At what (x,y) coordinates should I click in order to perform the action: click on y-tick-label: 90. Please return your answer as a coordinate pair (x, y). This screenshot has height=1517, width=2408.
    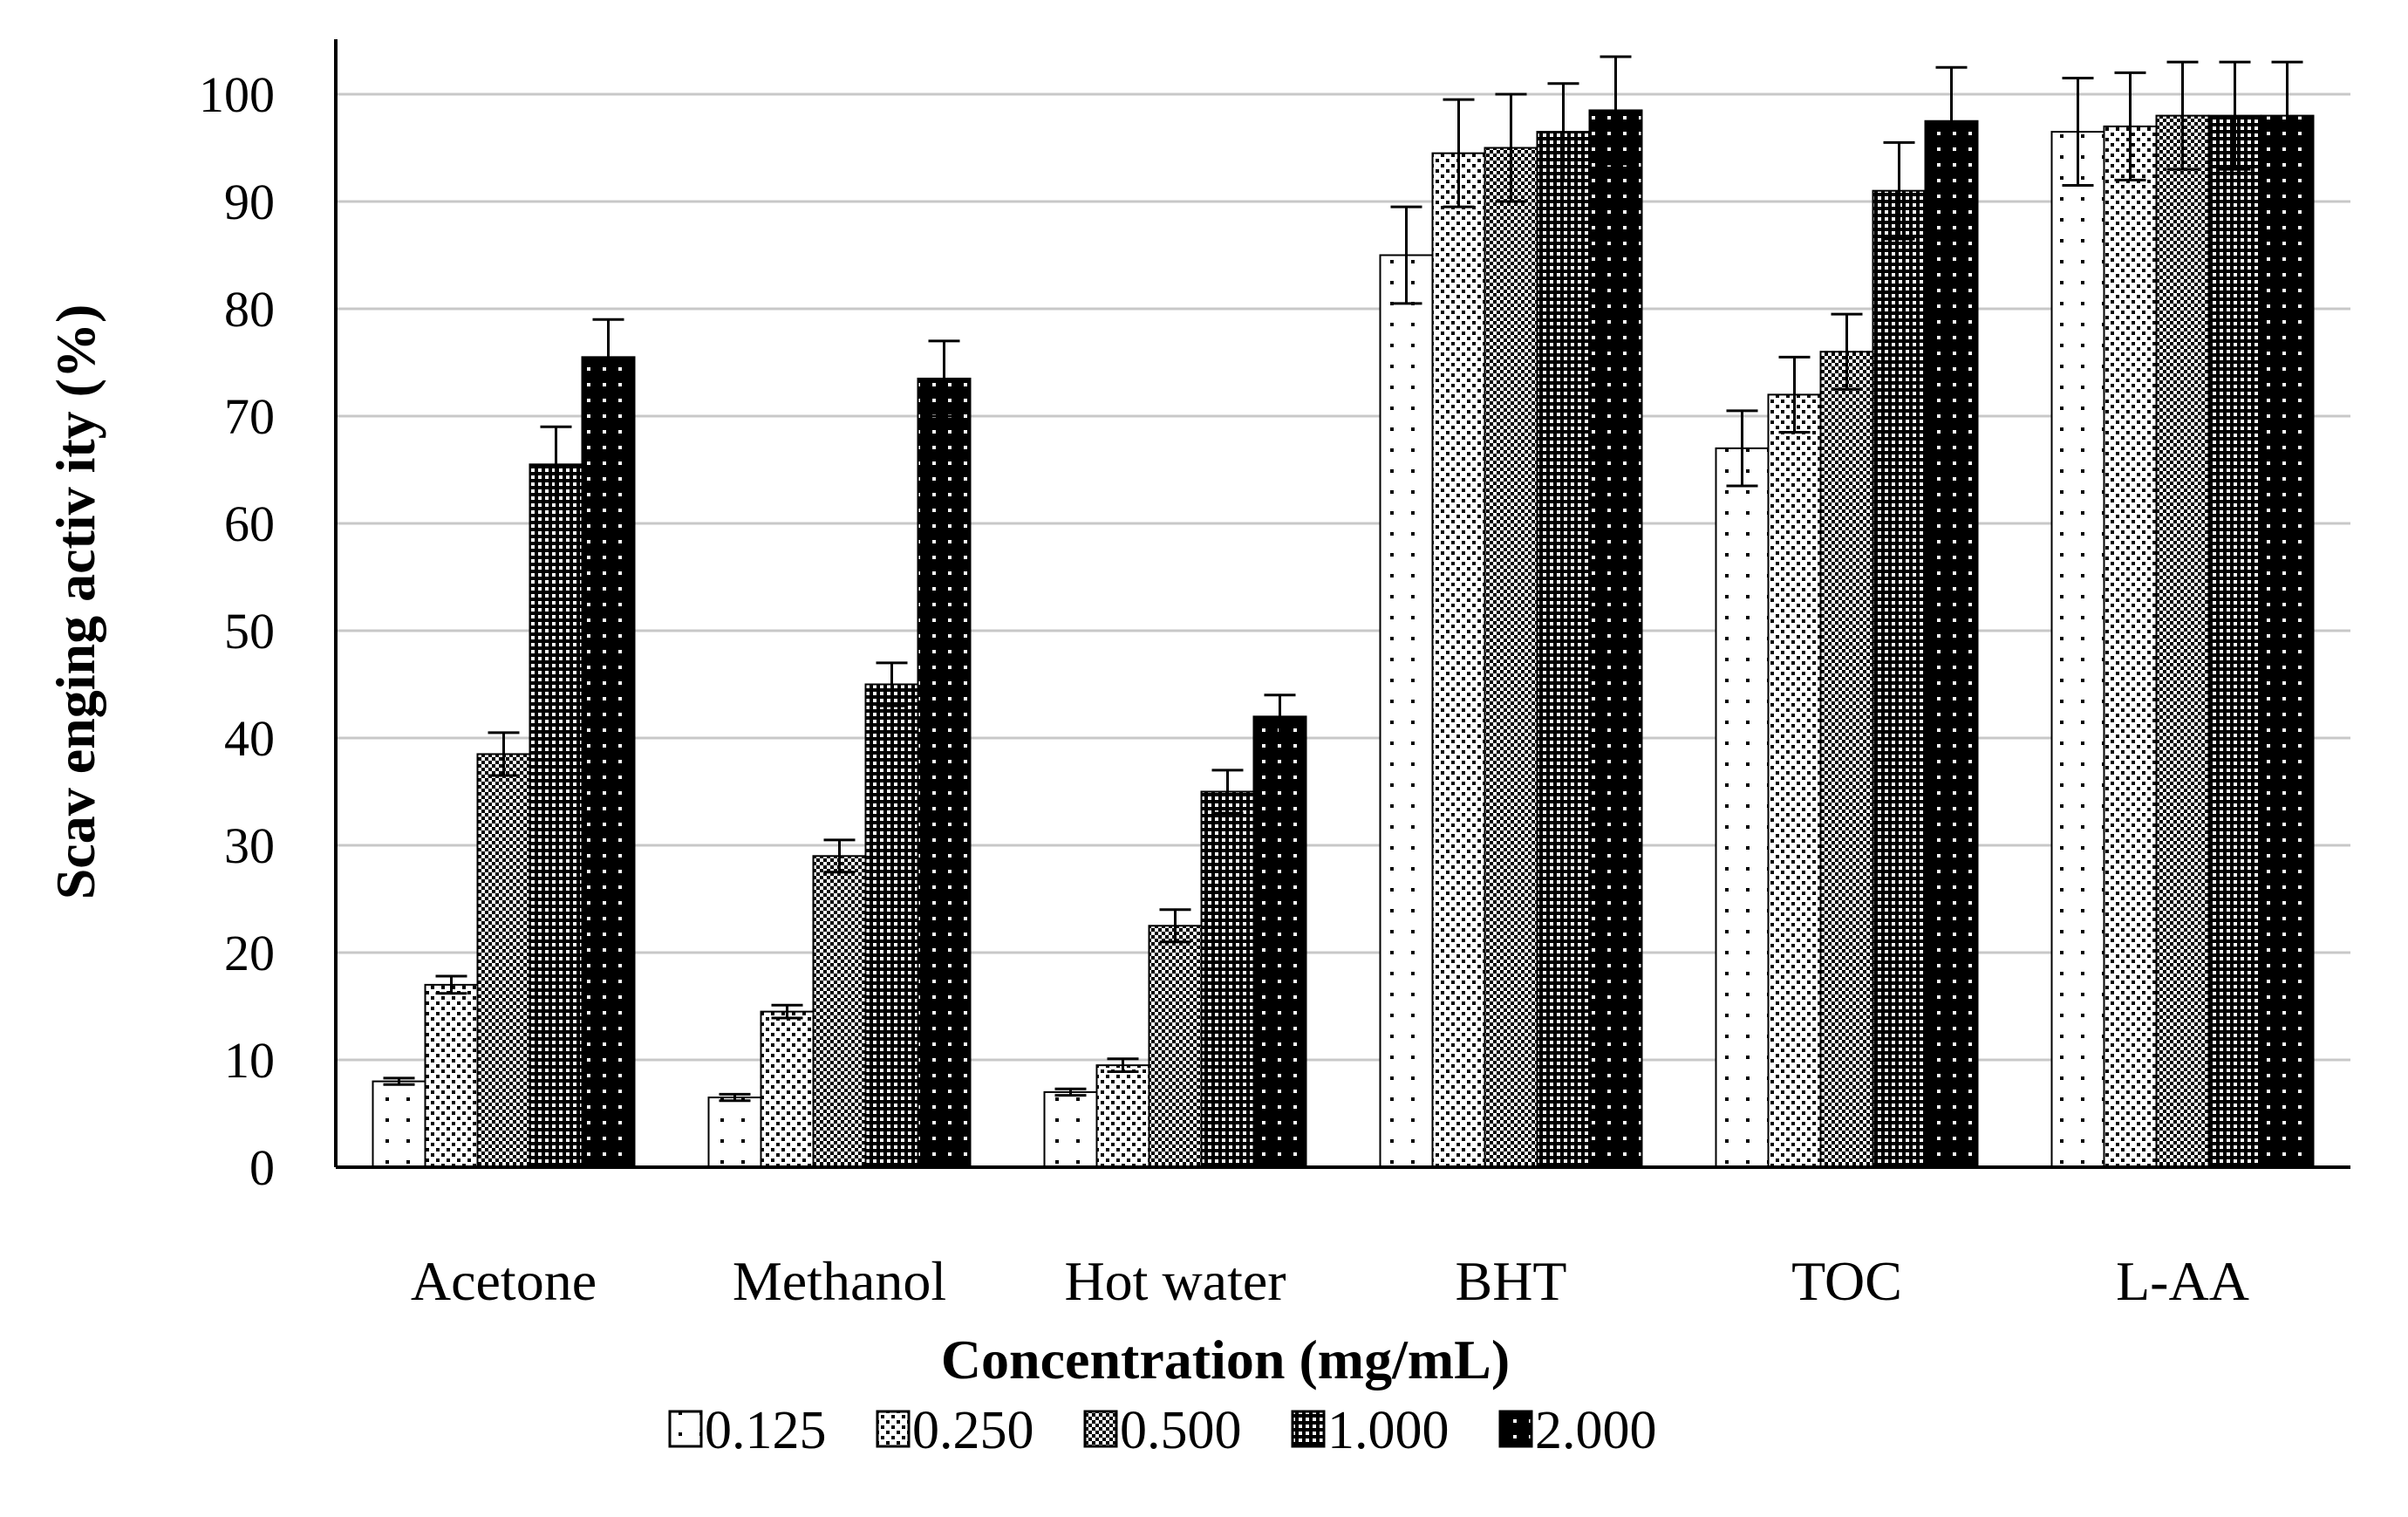
    Looking at the image, I should click on (249, 202).